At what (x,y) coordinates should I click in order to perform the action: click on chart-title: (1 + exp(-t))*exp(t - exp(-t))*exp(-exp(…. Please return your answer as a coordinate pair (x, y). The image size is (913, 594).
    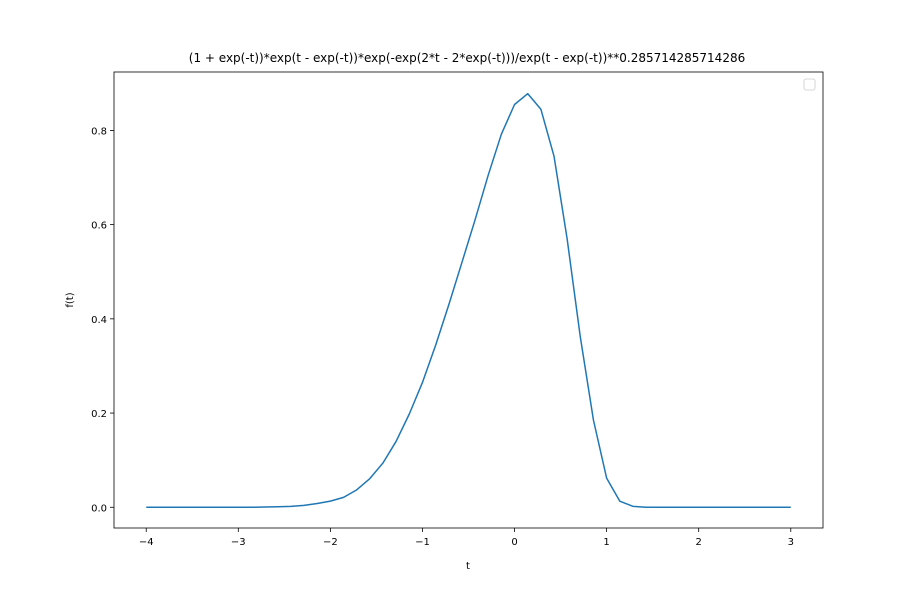
    Looking at the image, I should click on (467, 58).